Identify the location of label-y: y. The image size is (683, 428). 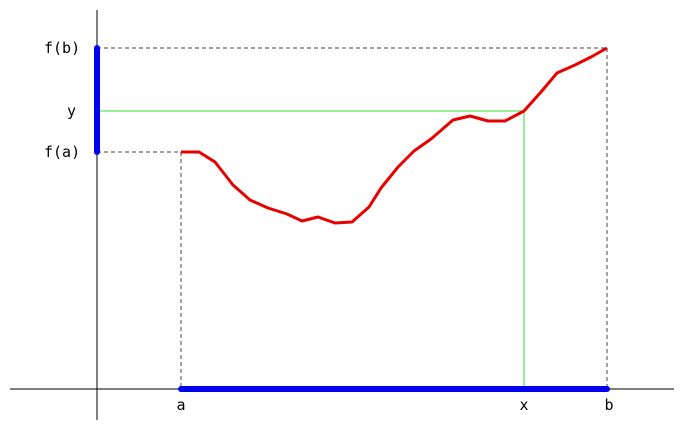
(71, 111).